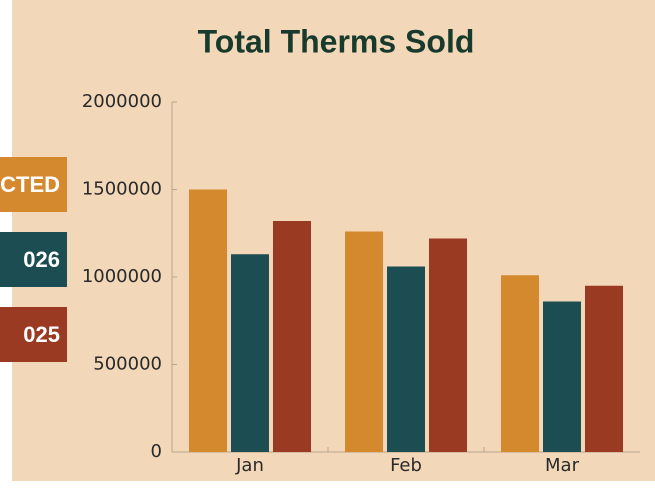 This screenshot has height=493, width=655. I want to click on legend-label: 025, so click(41, 334).